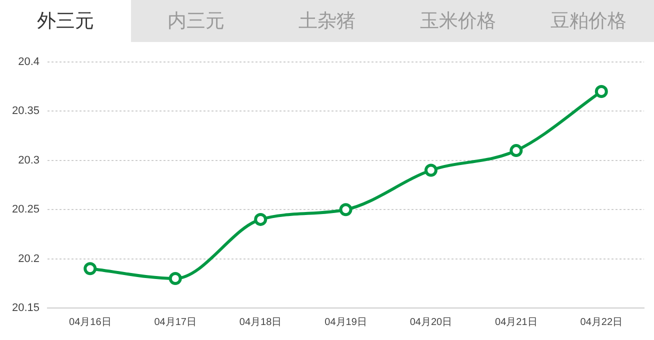 This screenshot has height=340, width=654. What do you see at coordinates (26, 210) in the screenshot?
I see `y-tick-label: 20.25` at bounding box center [26, 210].